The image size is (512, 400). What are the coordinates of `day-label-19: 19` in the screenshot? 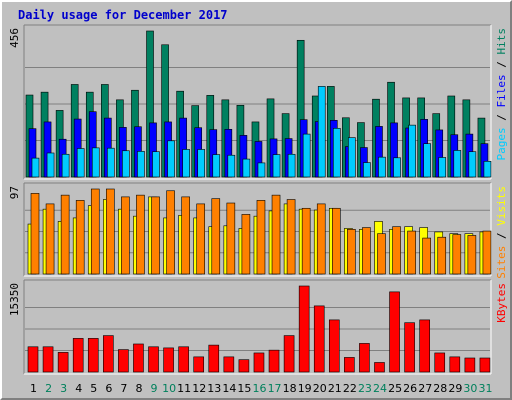 It's located at (305, 388).